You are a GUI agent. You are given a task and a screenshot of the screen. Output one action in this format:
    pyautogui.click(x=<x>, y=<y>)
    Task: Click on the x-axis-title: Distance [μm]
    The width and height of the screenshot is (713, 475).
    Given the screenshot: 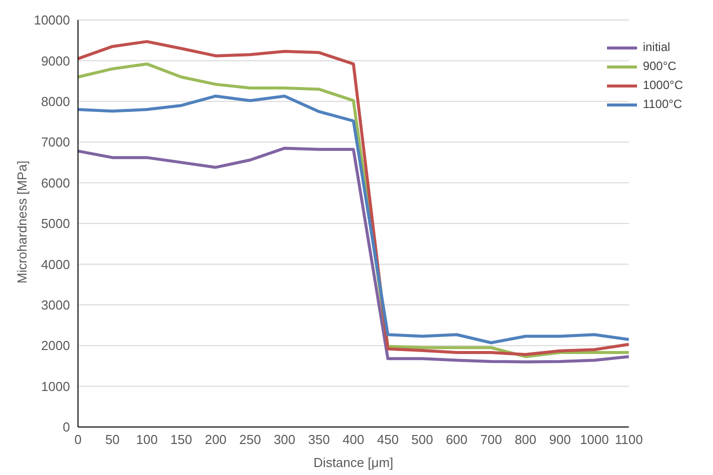 What is the action you would take?
    pyautogui.click(x=354, y=462)
    